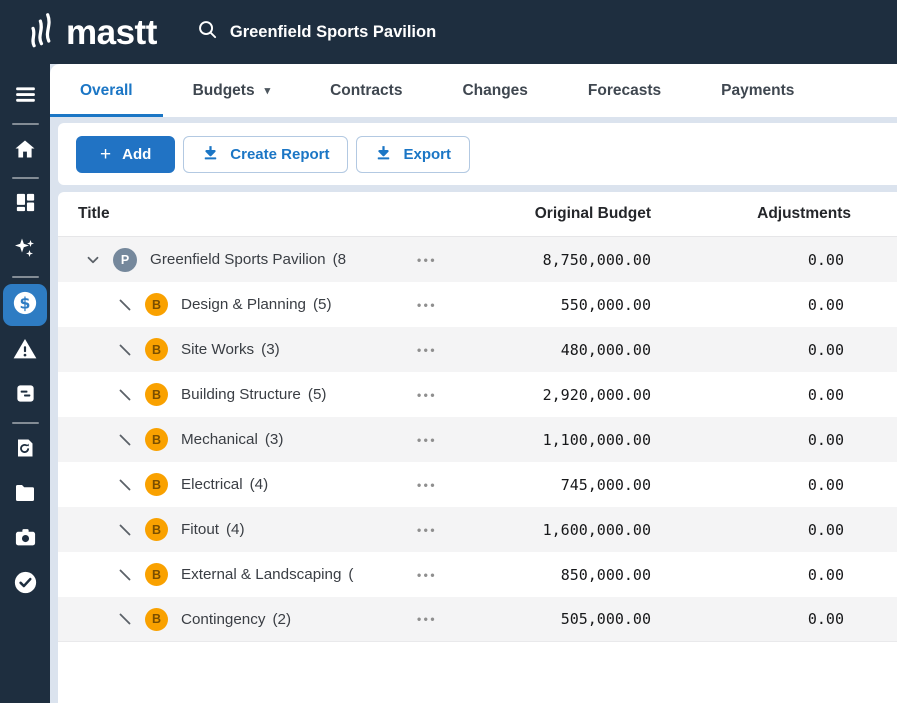  I want to click on original-budget-value: 505,000.00, so click(605, 619).